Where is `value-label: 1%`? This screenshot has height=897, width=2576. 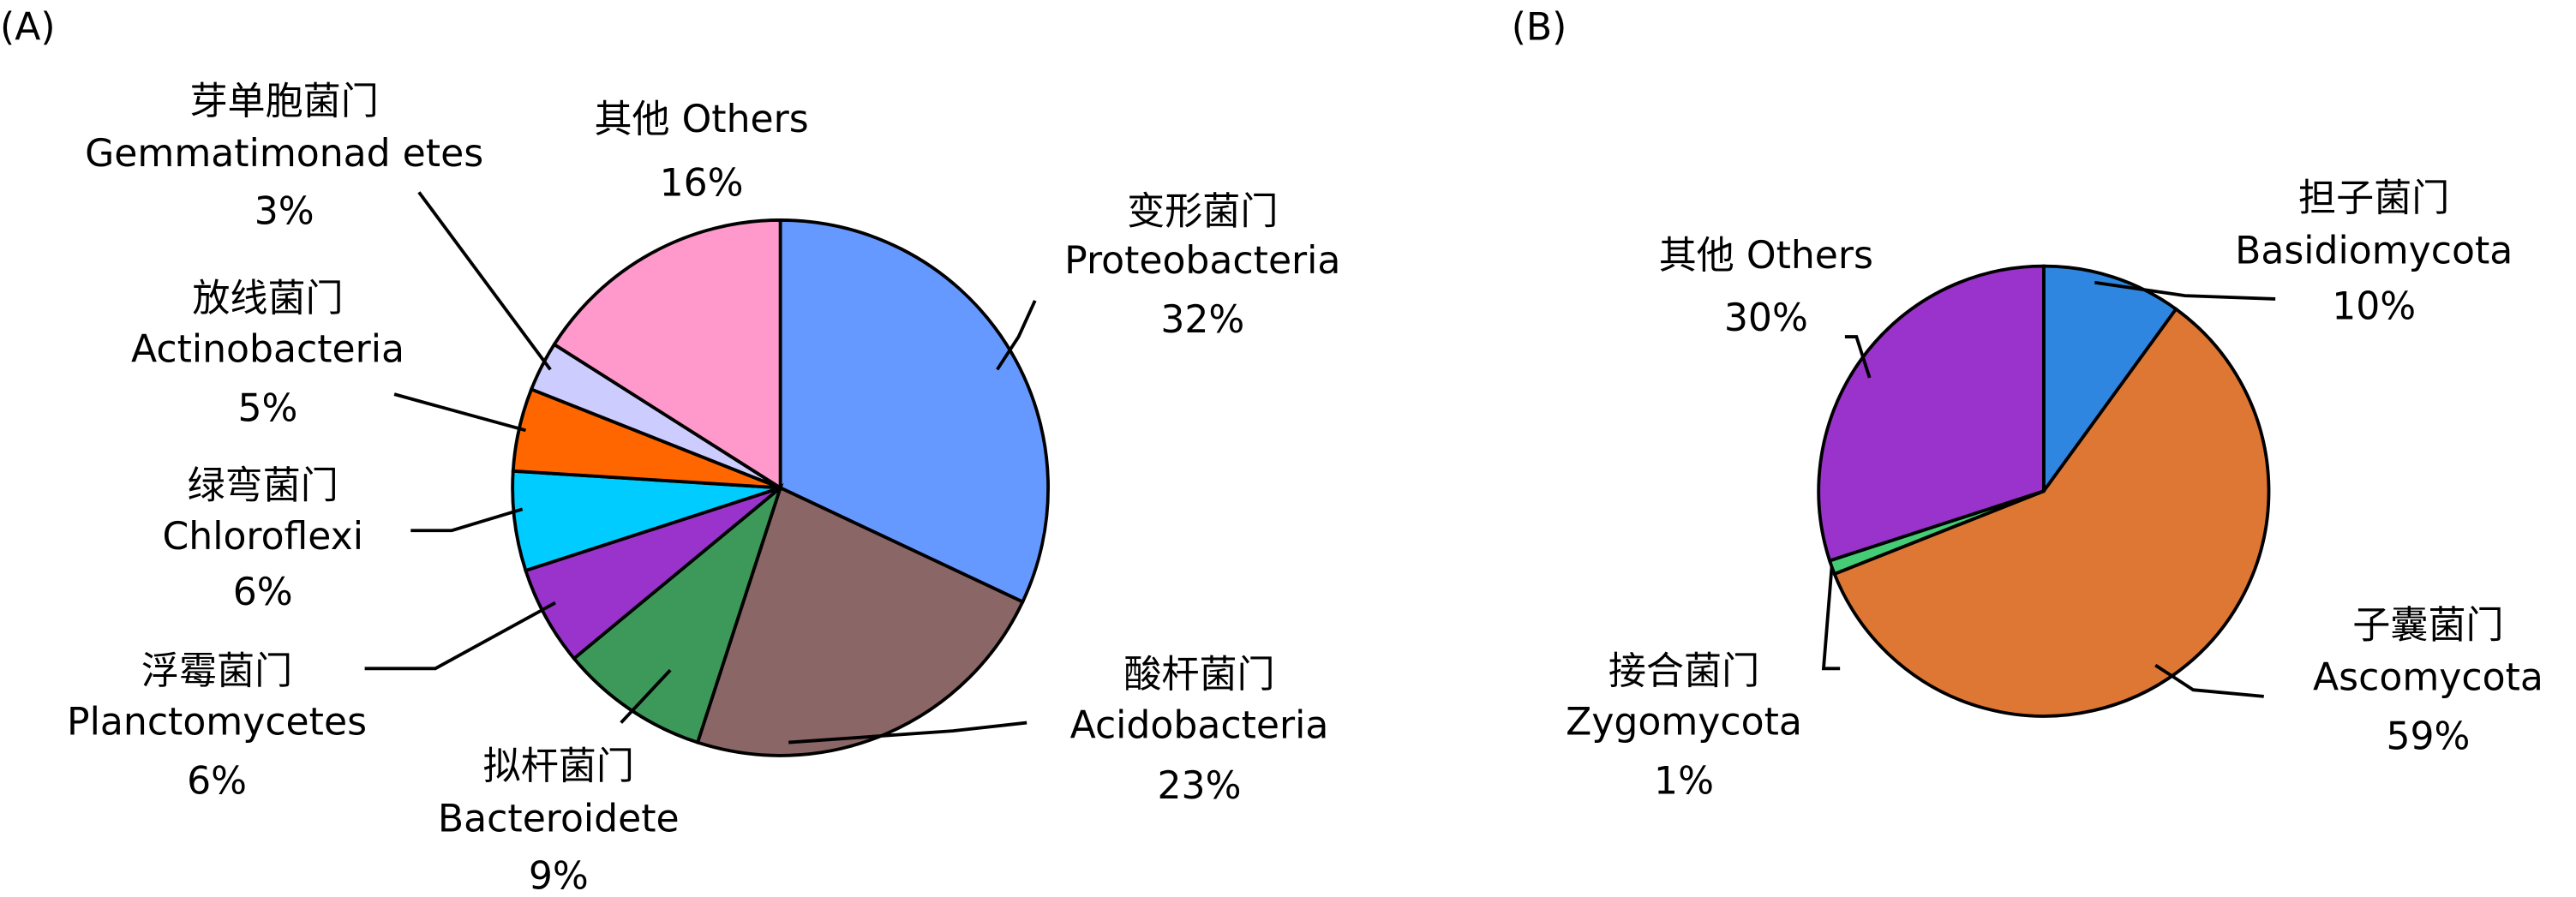
value-label: 1% is located at coordinates (1684, 781).